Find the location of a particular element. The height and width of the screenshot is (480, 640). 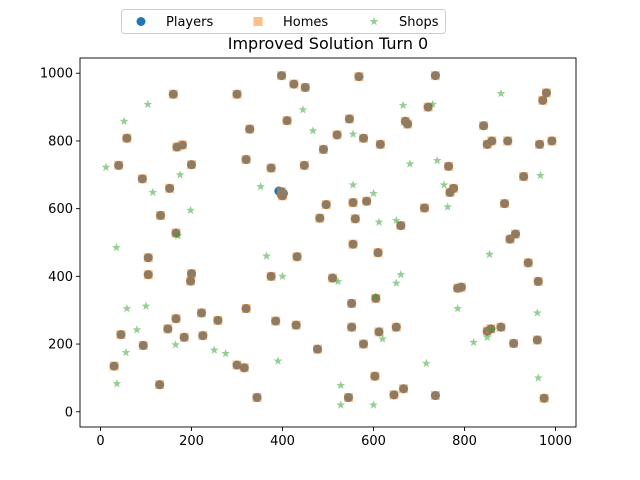

y-tick-label: 0 is located at coordinates (69, 412).